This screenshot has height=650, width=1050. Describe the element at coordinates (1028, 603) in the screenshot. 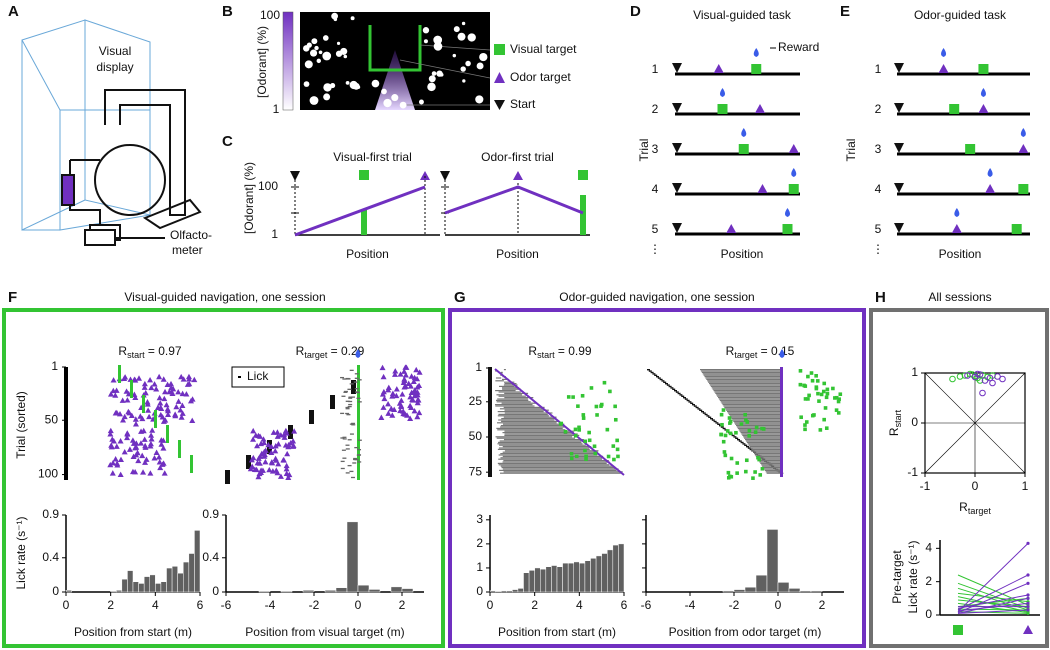

I see `pair-end` at that location.